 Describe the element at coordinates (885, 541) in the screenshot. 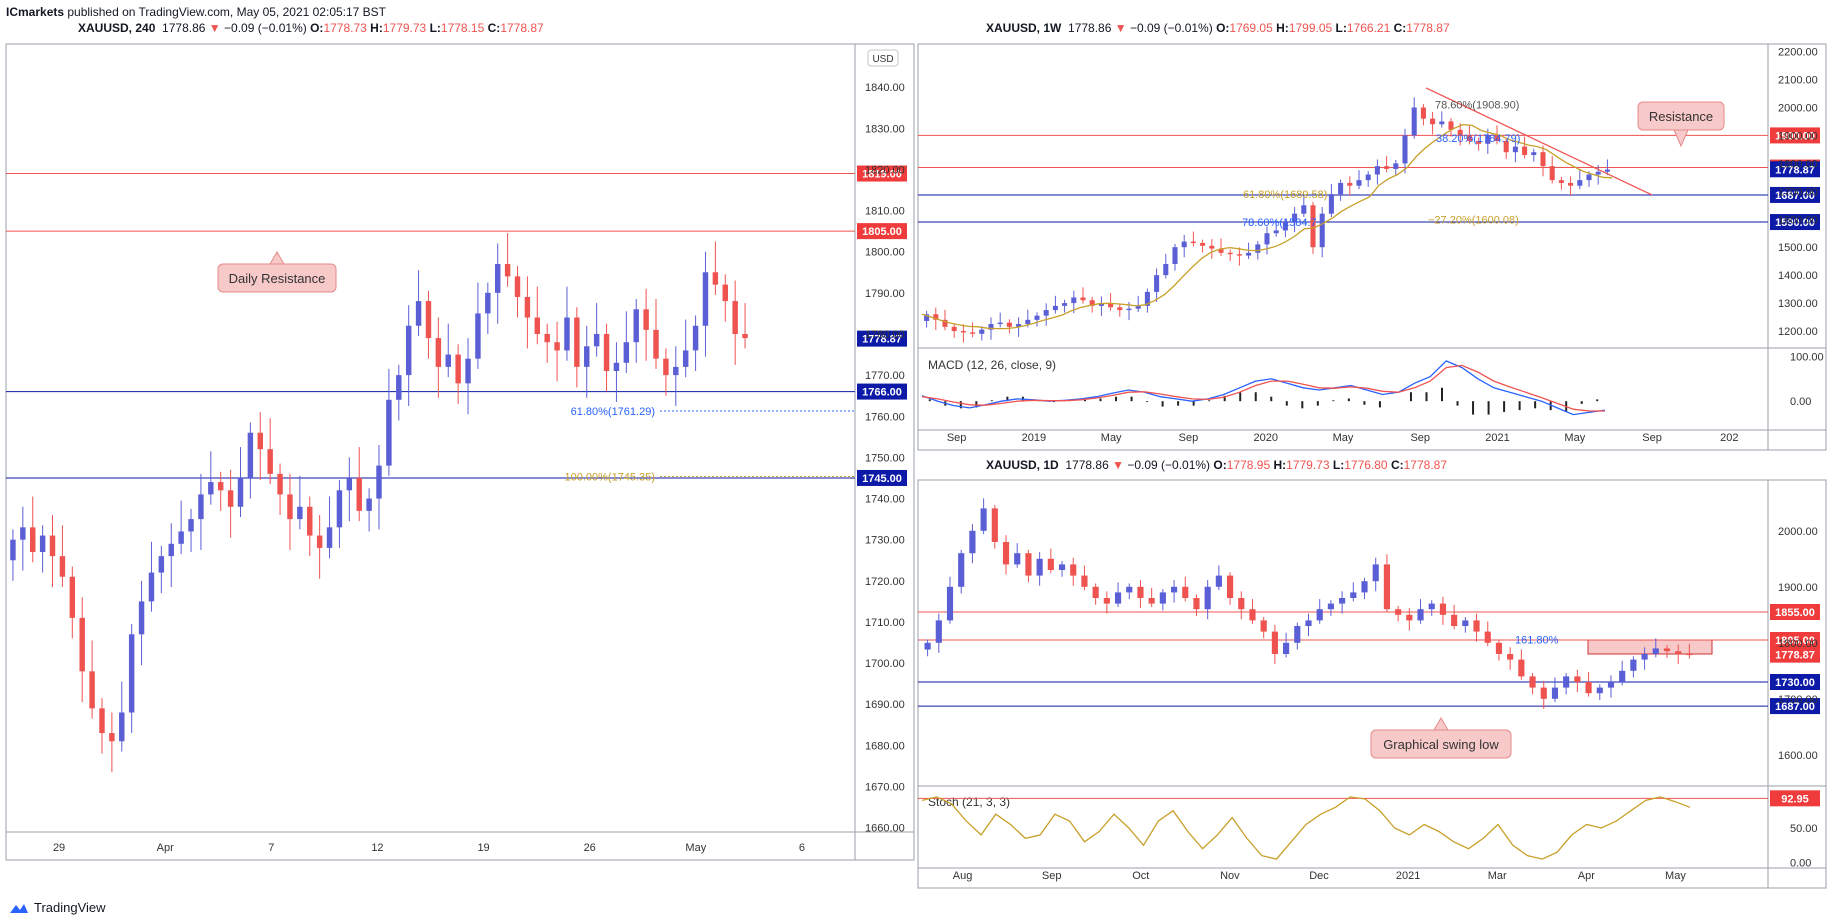

I see `panel-240-ytick: 1730.00` at that location.